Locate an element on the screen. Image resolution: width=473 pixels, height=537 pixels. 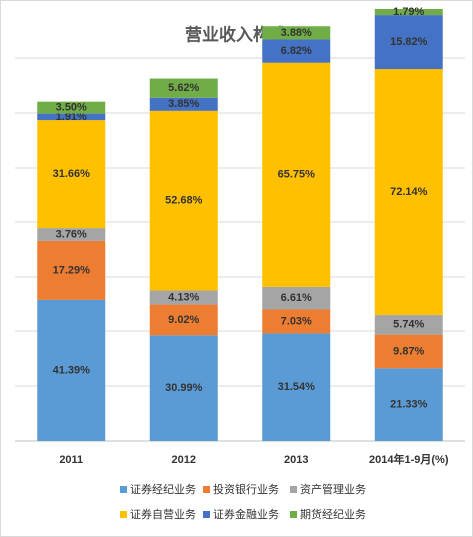
value-label: 41.39% is located at coordinates (72, 370).